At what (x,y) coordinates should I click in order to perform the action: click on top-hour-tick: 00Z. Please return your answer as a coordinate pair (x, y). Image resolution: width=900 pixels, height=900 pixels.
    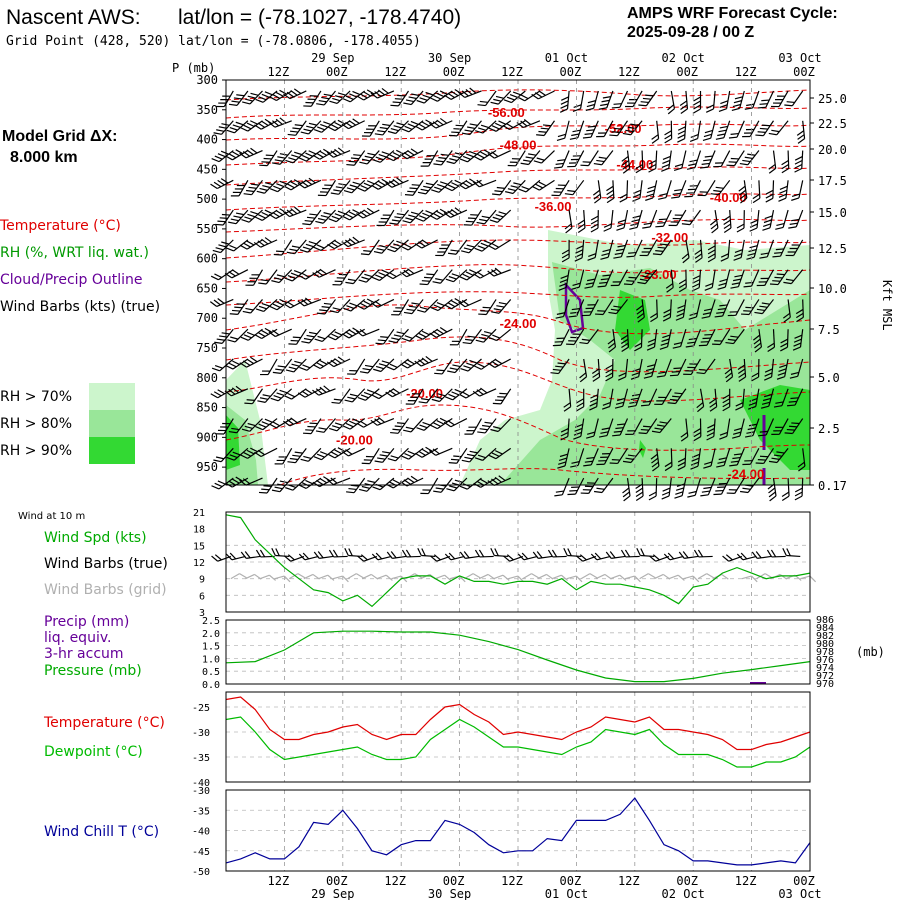
    Looking at the image, I should click on (571, 72).